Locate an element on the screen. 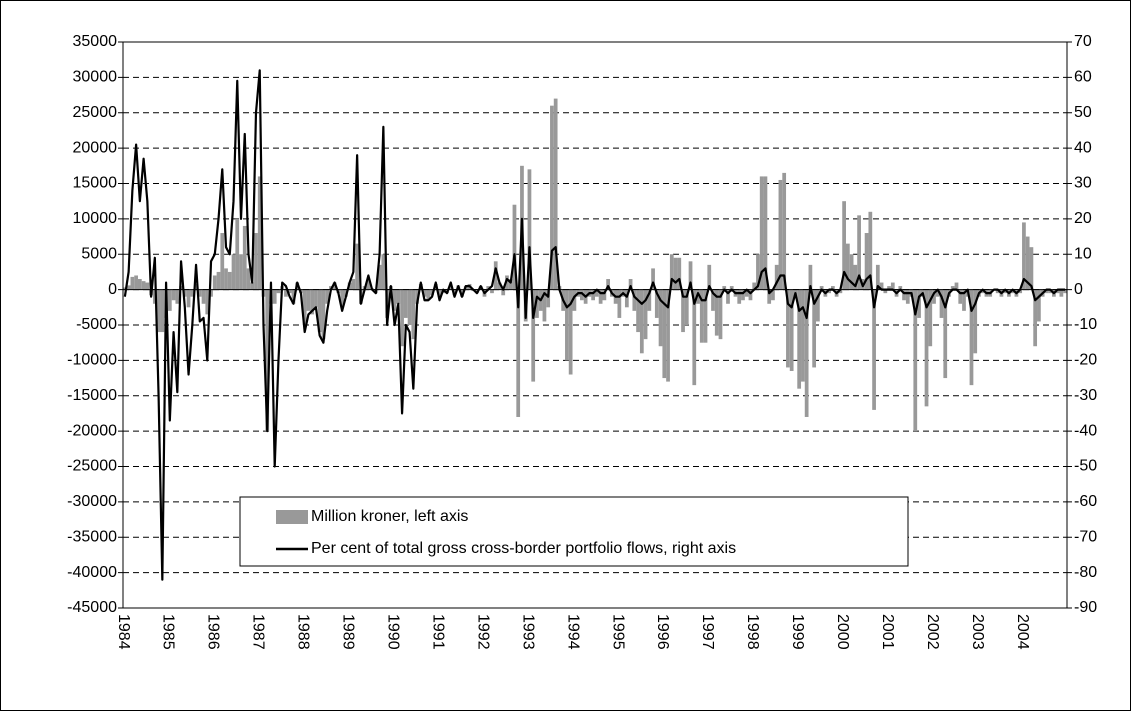  x-tick-label: 1984 is located at coordinates (123, 632).